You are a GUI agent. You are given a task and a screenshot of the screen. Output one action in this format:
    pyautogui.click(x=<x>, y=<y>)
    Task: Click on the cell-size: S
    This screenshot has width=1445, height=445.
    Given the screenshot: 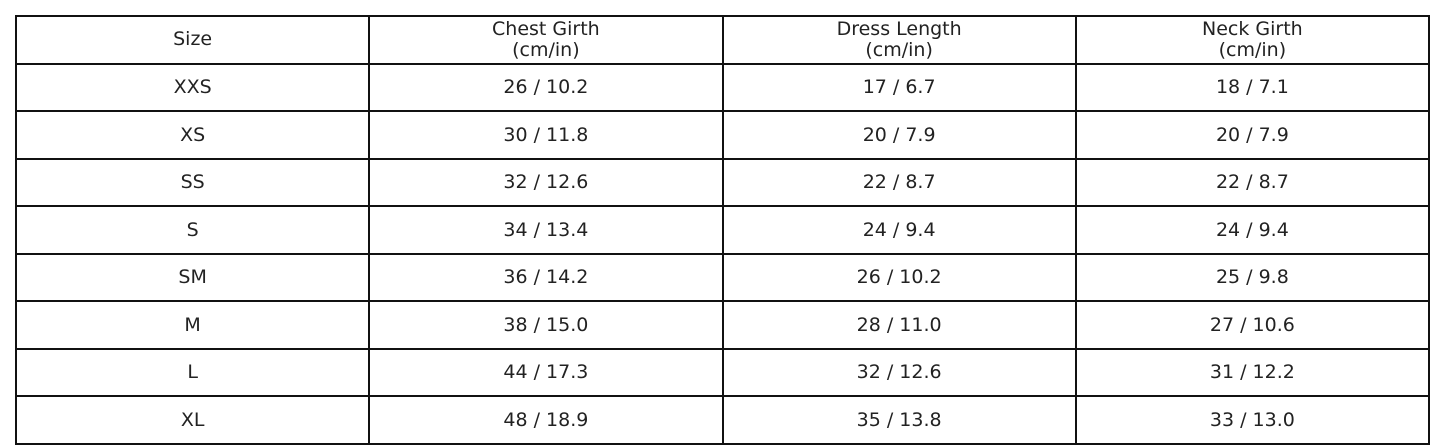 What is the action you would take?
    pyautogui.click(x=192, y=230)
    